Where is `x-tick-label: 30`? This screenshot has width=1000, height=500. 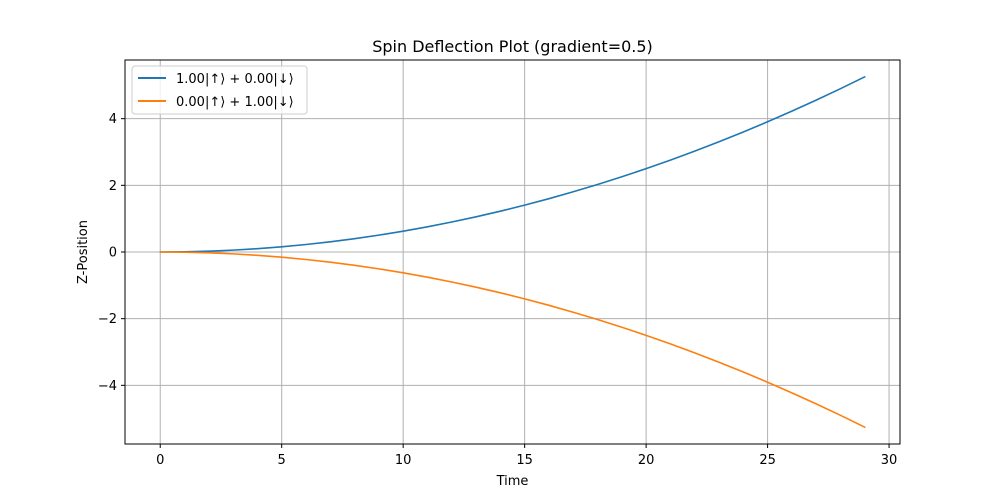
x-tick-label: 30 is located at coordinates (889, 460).